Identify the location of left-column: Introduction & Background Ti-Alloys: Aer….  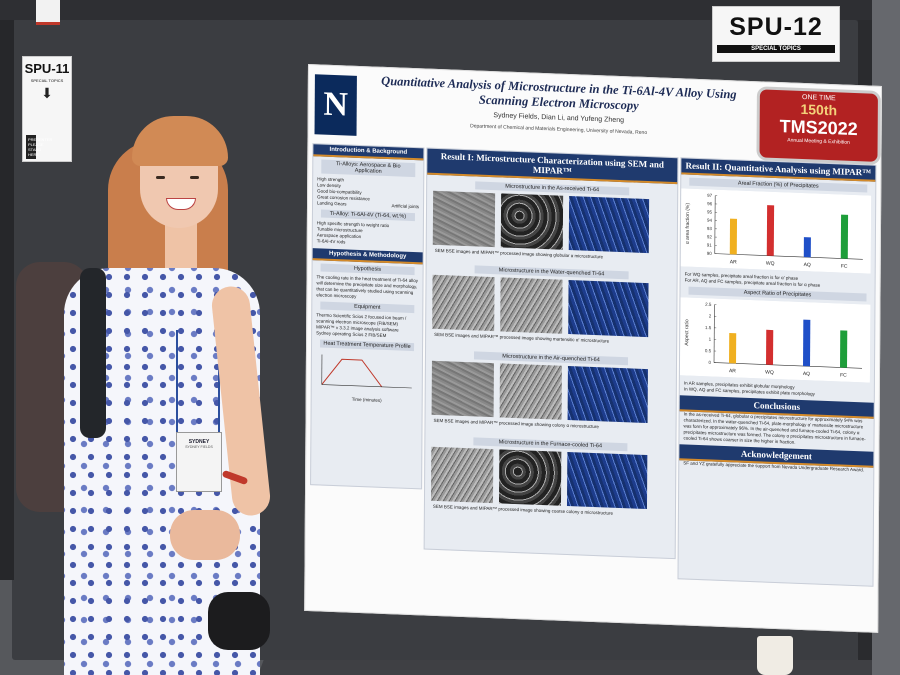
(367, 316).